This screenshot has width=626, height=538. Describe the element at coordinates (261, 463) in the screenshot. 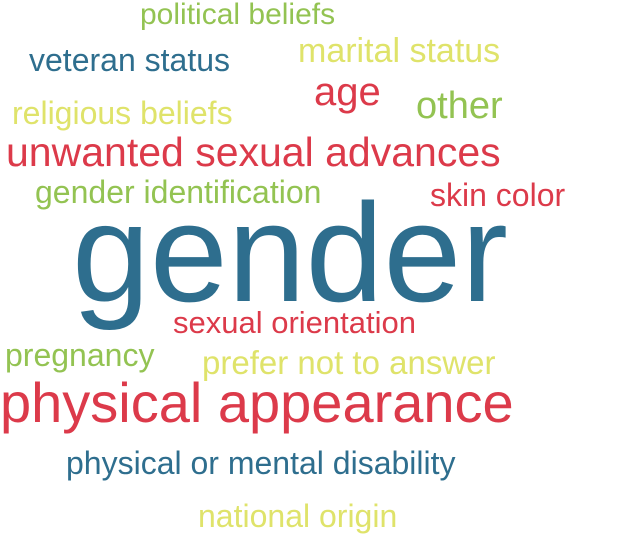

I see `word-physical-or-mental-disability: physical or mental disability` at that location.